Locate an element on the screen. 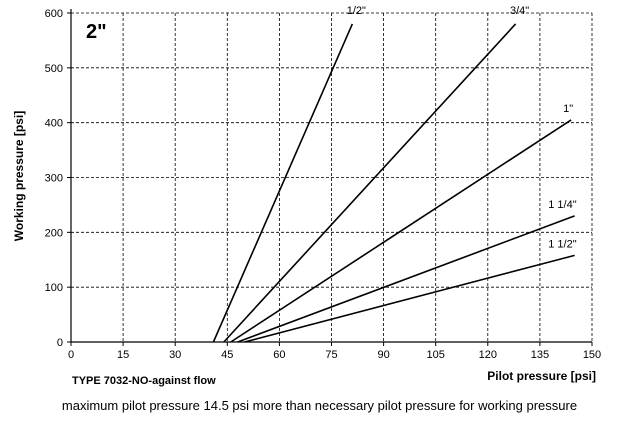  y-tick-label: 300 is located at coordinates (54, 179).